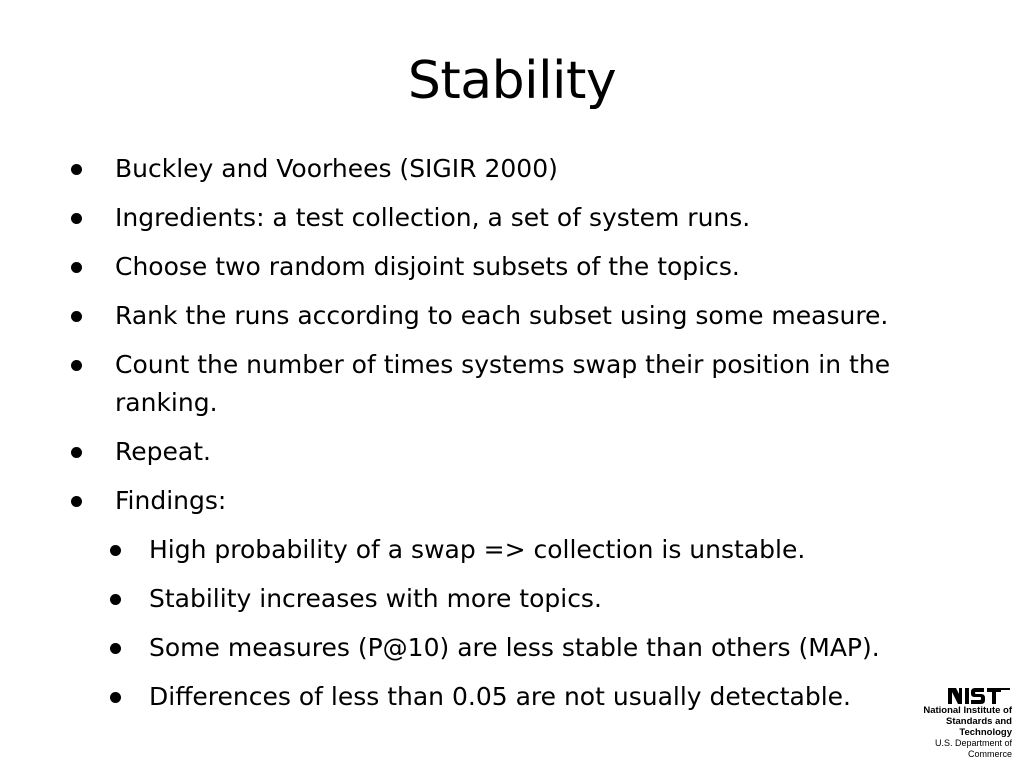 The width and height of the screenshot is (1024, 768). I want to click on logo-line-department: U.S. Department of Commerce, so click(973, 748).